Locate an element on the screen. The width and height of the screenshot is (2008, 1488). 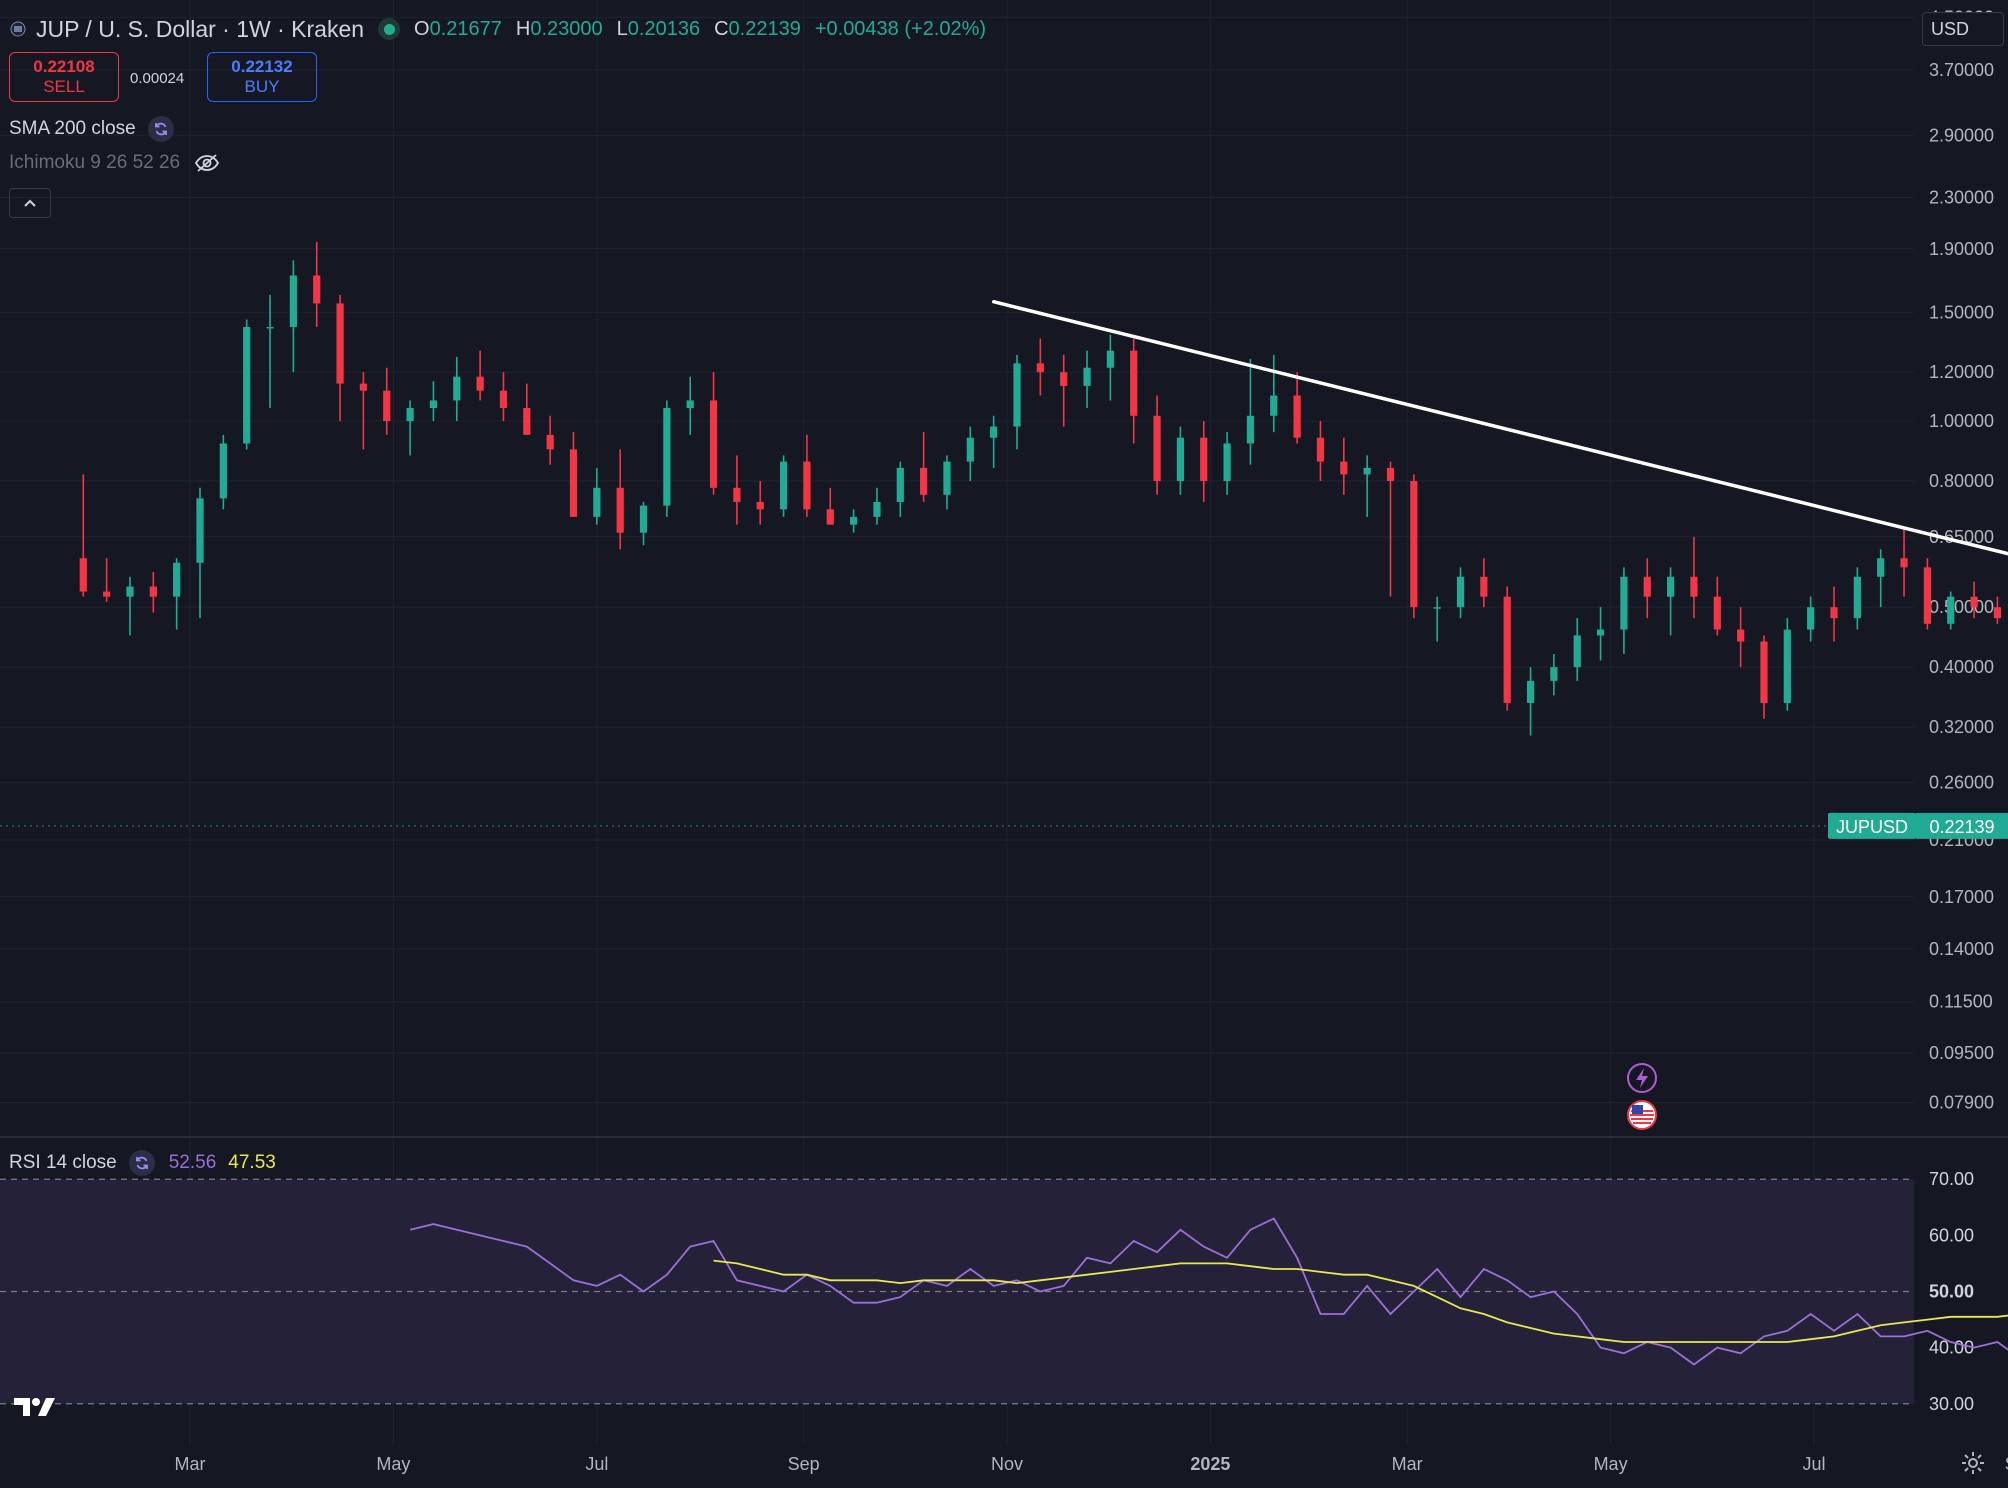
sma-legend: SMA 200 close is located at coordinates (91, 129).